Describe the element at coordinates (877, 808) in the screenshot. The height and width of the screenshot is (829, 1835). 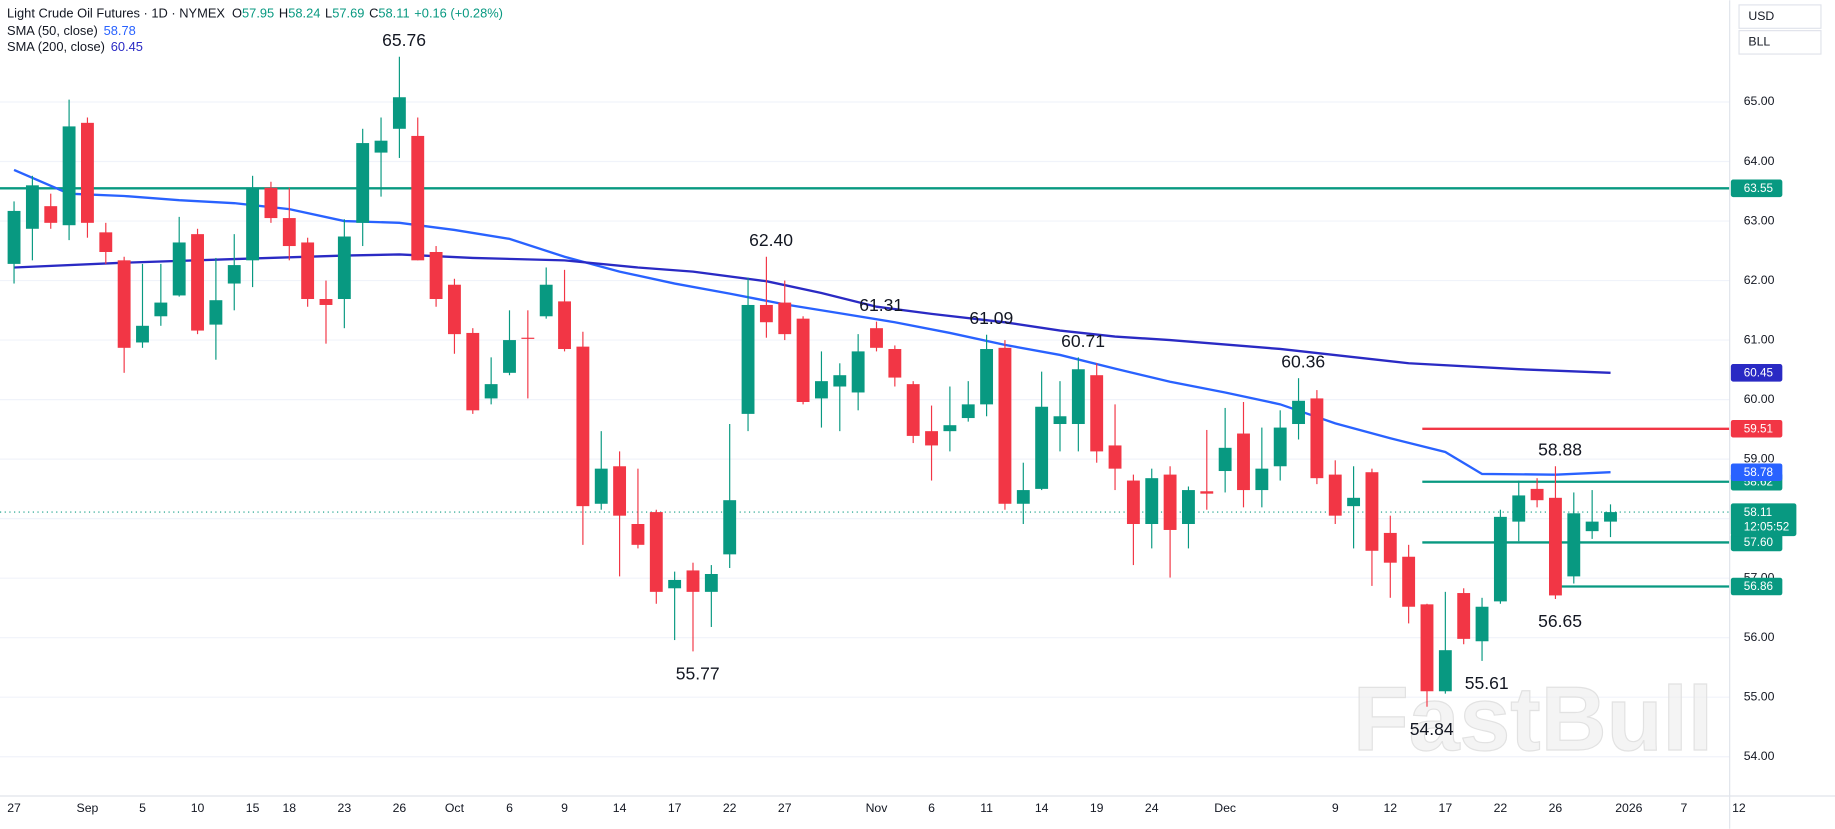
I see `x-tick-label: Nov` at that location.